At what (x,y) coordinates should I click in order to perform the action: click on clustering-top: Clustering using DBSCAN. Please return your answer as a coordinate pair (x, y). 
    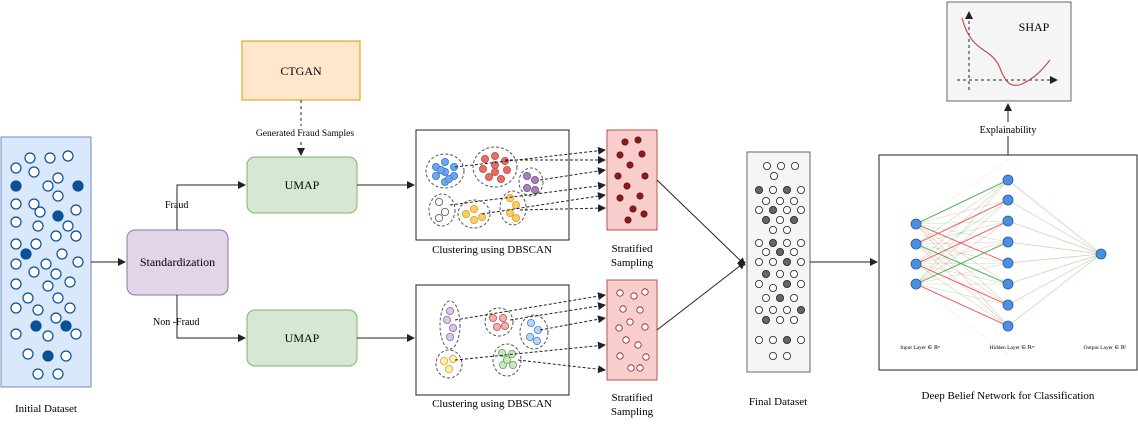
    Looking at the image, I should click on (492, 192).